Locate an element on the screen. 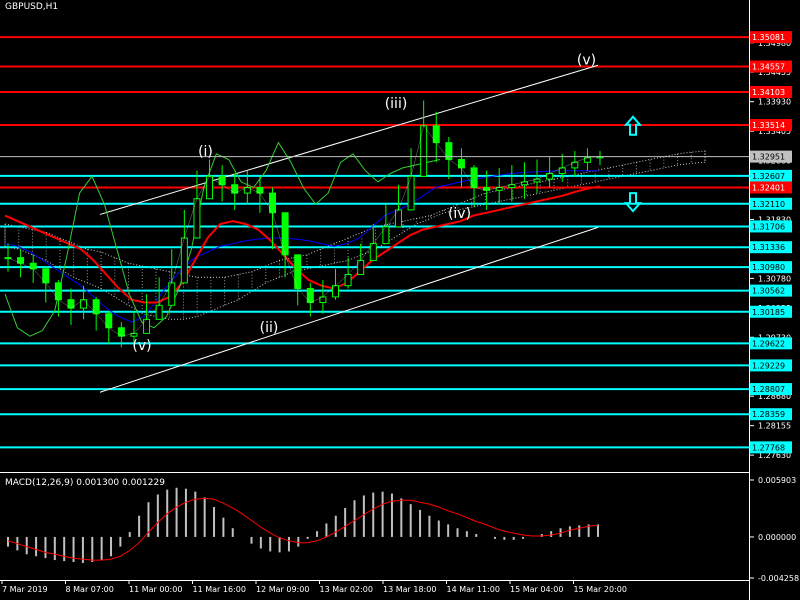 The image size is (800, 600). current-price-label: 1.32951 is located at coordinates (768, 157).